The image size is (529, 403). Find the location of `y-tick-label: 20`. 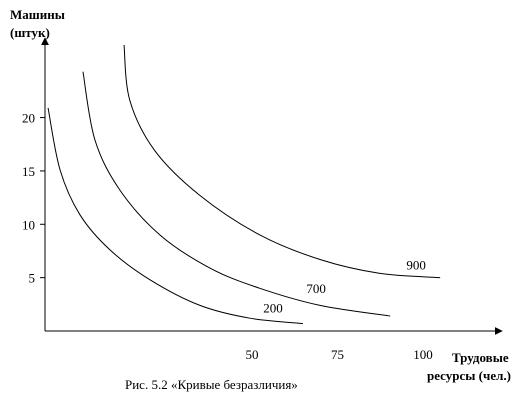

y-tick-label: 20 is located at coordinates (28, 118).